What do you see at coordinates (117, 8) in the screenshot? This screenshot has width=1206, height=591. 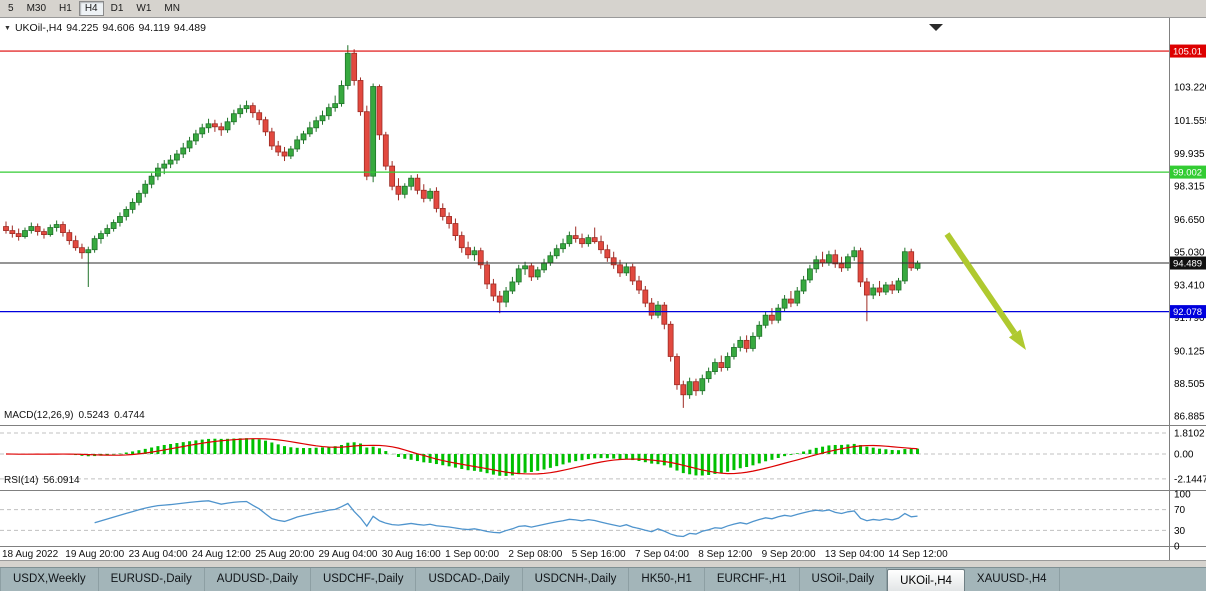 I see `timeframe-button-D1: D1` at bounding box center [117, 8].